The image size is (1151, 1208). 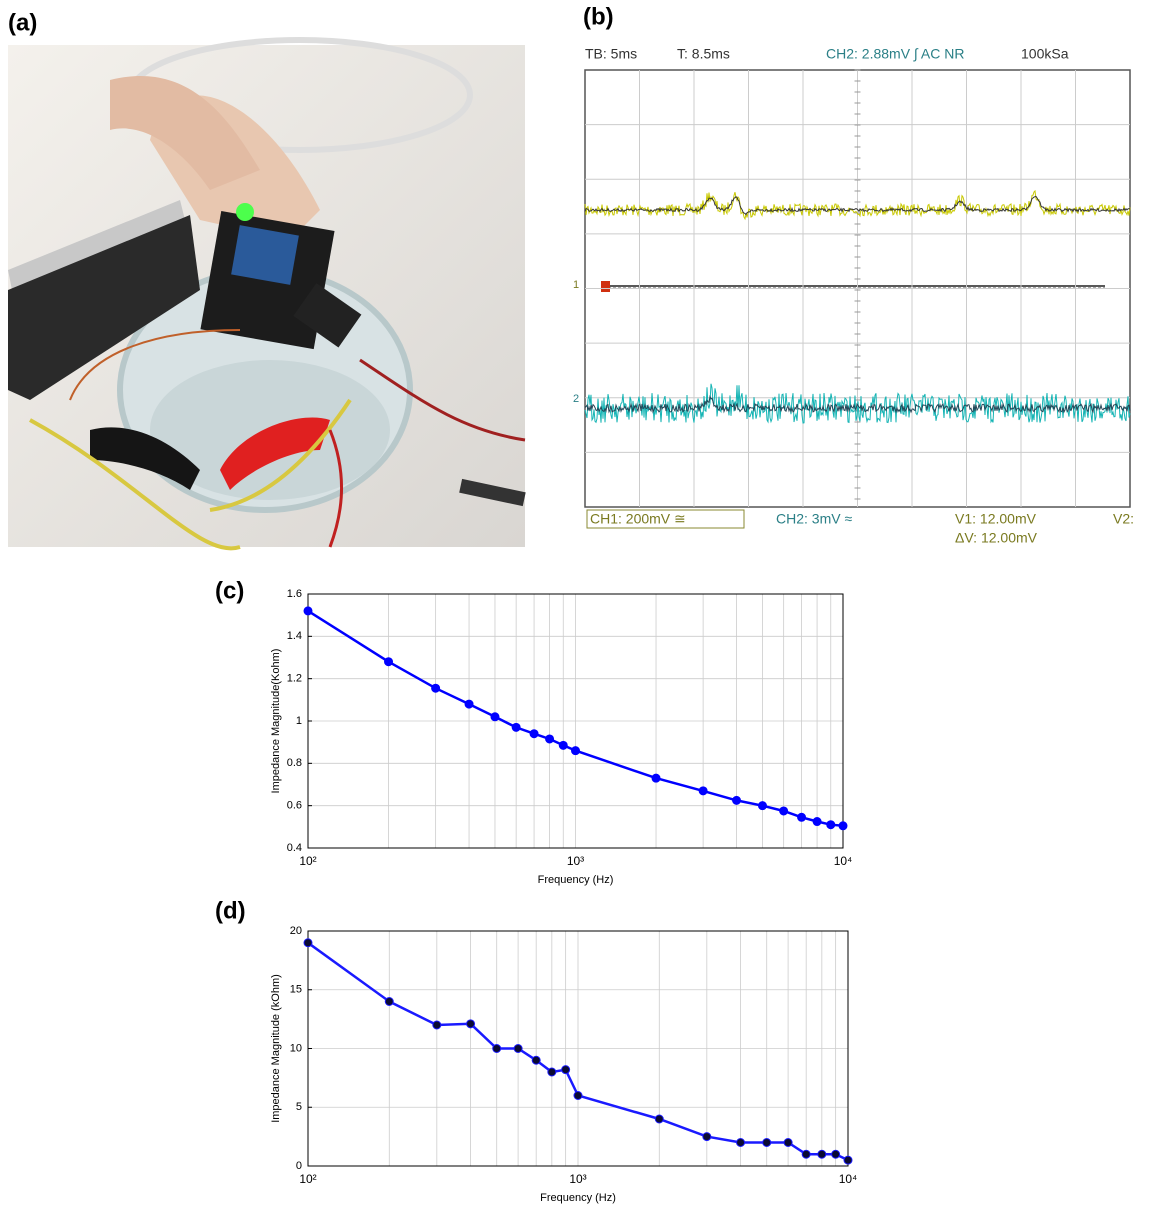 What do you see at coordinates (598, 16) in the screenshot?
I see `panel-label: (b)` at bounding box center [598, 16].